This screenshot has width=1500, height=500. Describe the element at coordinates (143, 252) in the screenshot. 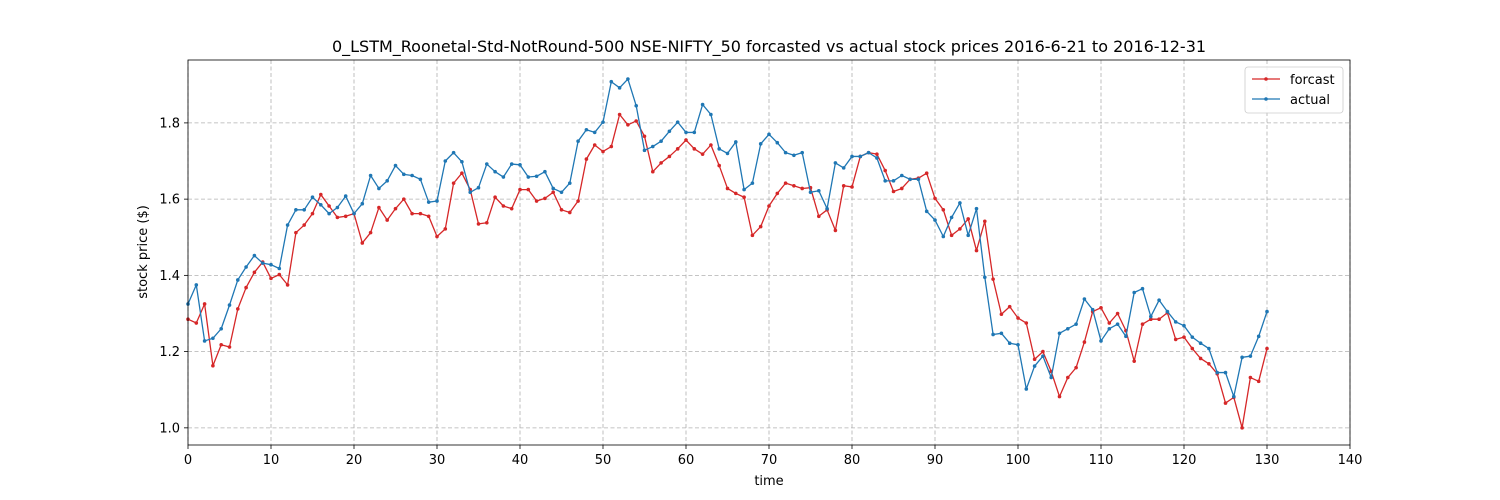

I see `y-axis-label: stock price ($)` at that location.